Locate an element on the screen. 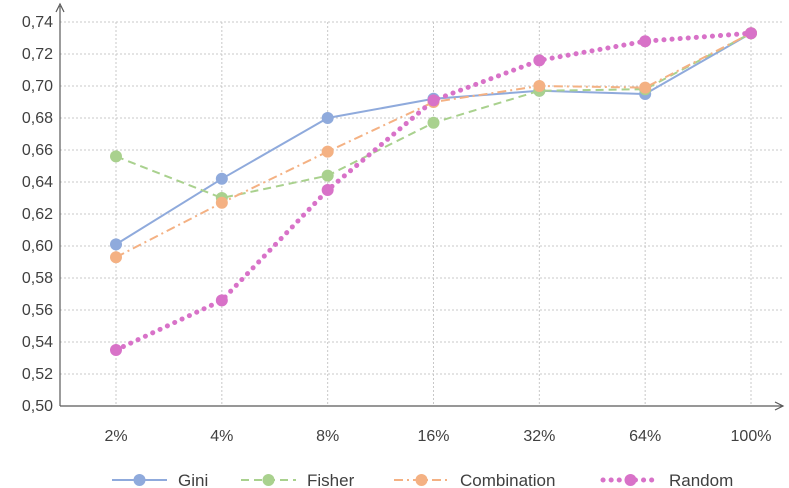 This screenshot has width=789, height=488. y-tick-label: 0,66 is located at coordinates (37, 150).